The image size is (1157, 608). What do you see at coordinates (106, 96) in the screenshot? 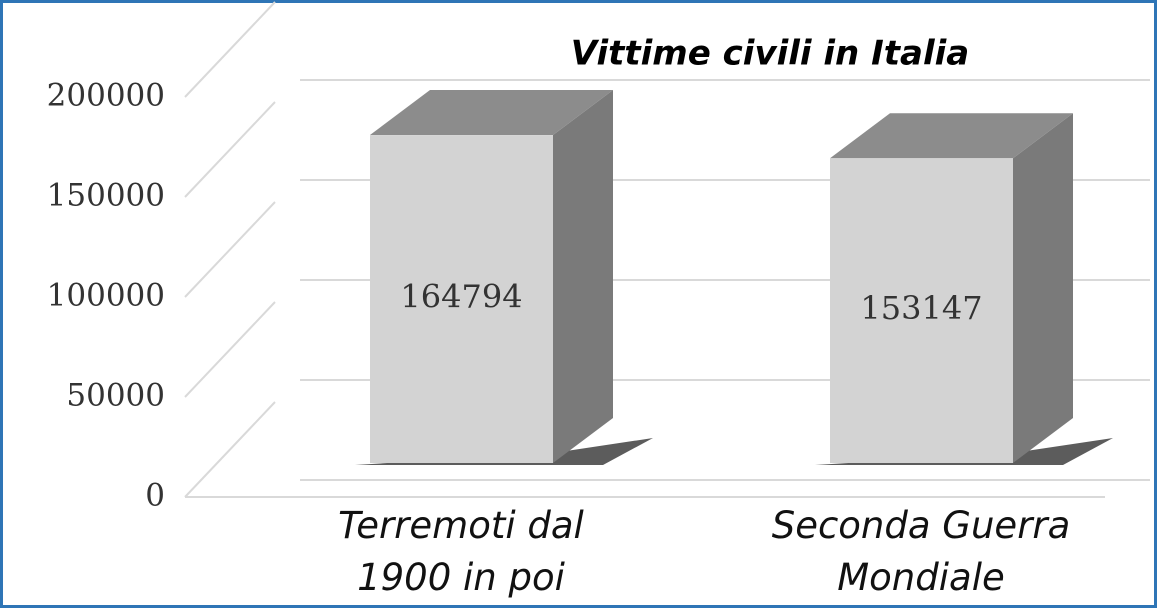
I see `y-tick-label: 200000` at bounding box center [106, 96].